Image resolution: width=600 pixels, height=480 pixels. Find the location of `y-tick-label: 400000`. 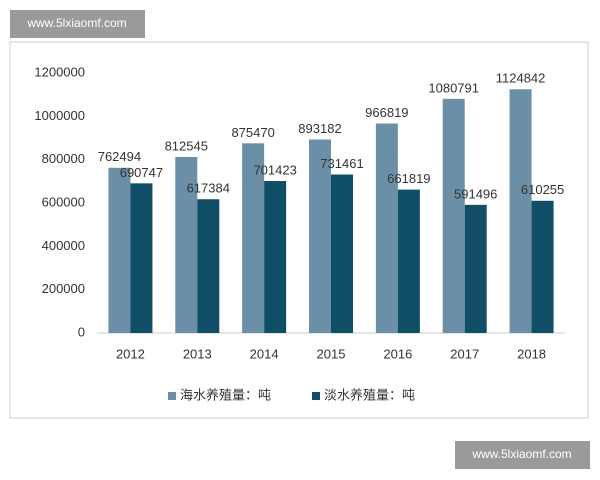

y-tick-label: 400000 is located at coordinates (63, 245).